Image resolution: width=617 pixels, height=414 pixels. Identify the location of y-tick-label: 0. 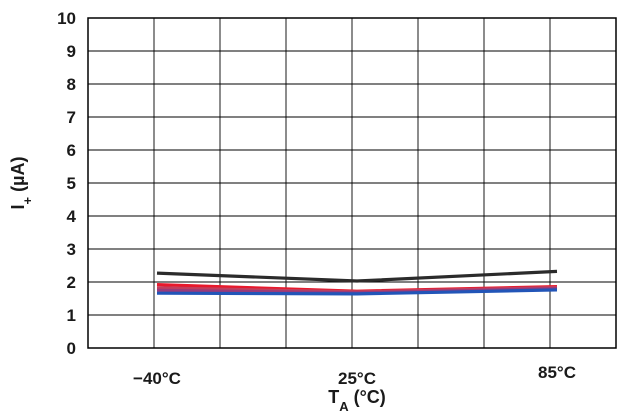
(71, 348).